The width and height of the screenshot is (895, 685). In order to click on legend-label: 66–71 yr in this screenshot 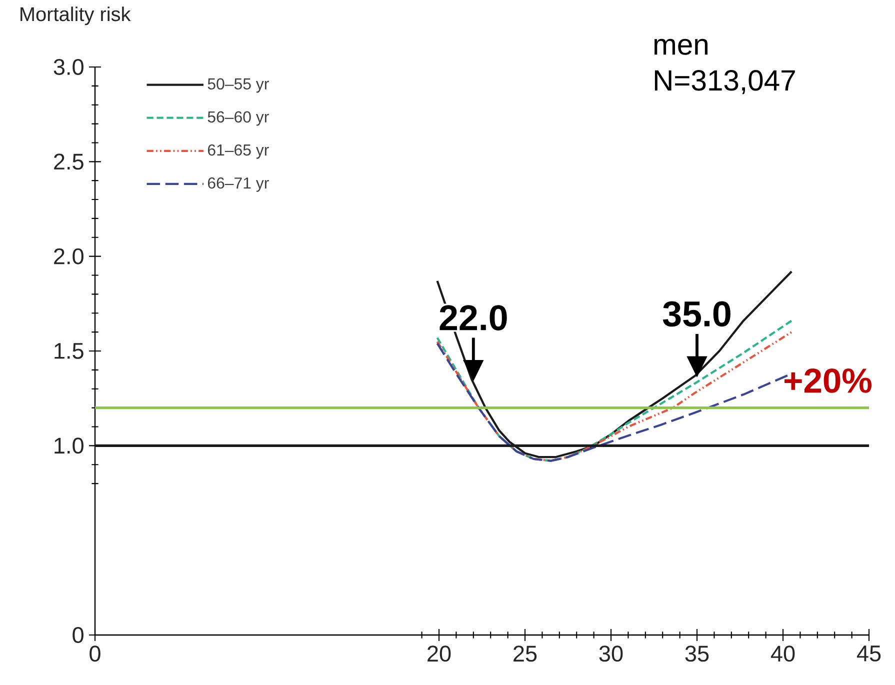, I will do `click(238, 184)`.